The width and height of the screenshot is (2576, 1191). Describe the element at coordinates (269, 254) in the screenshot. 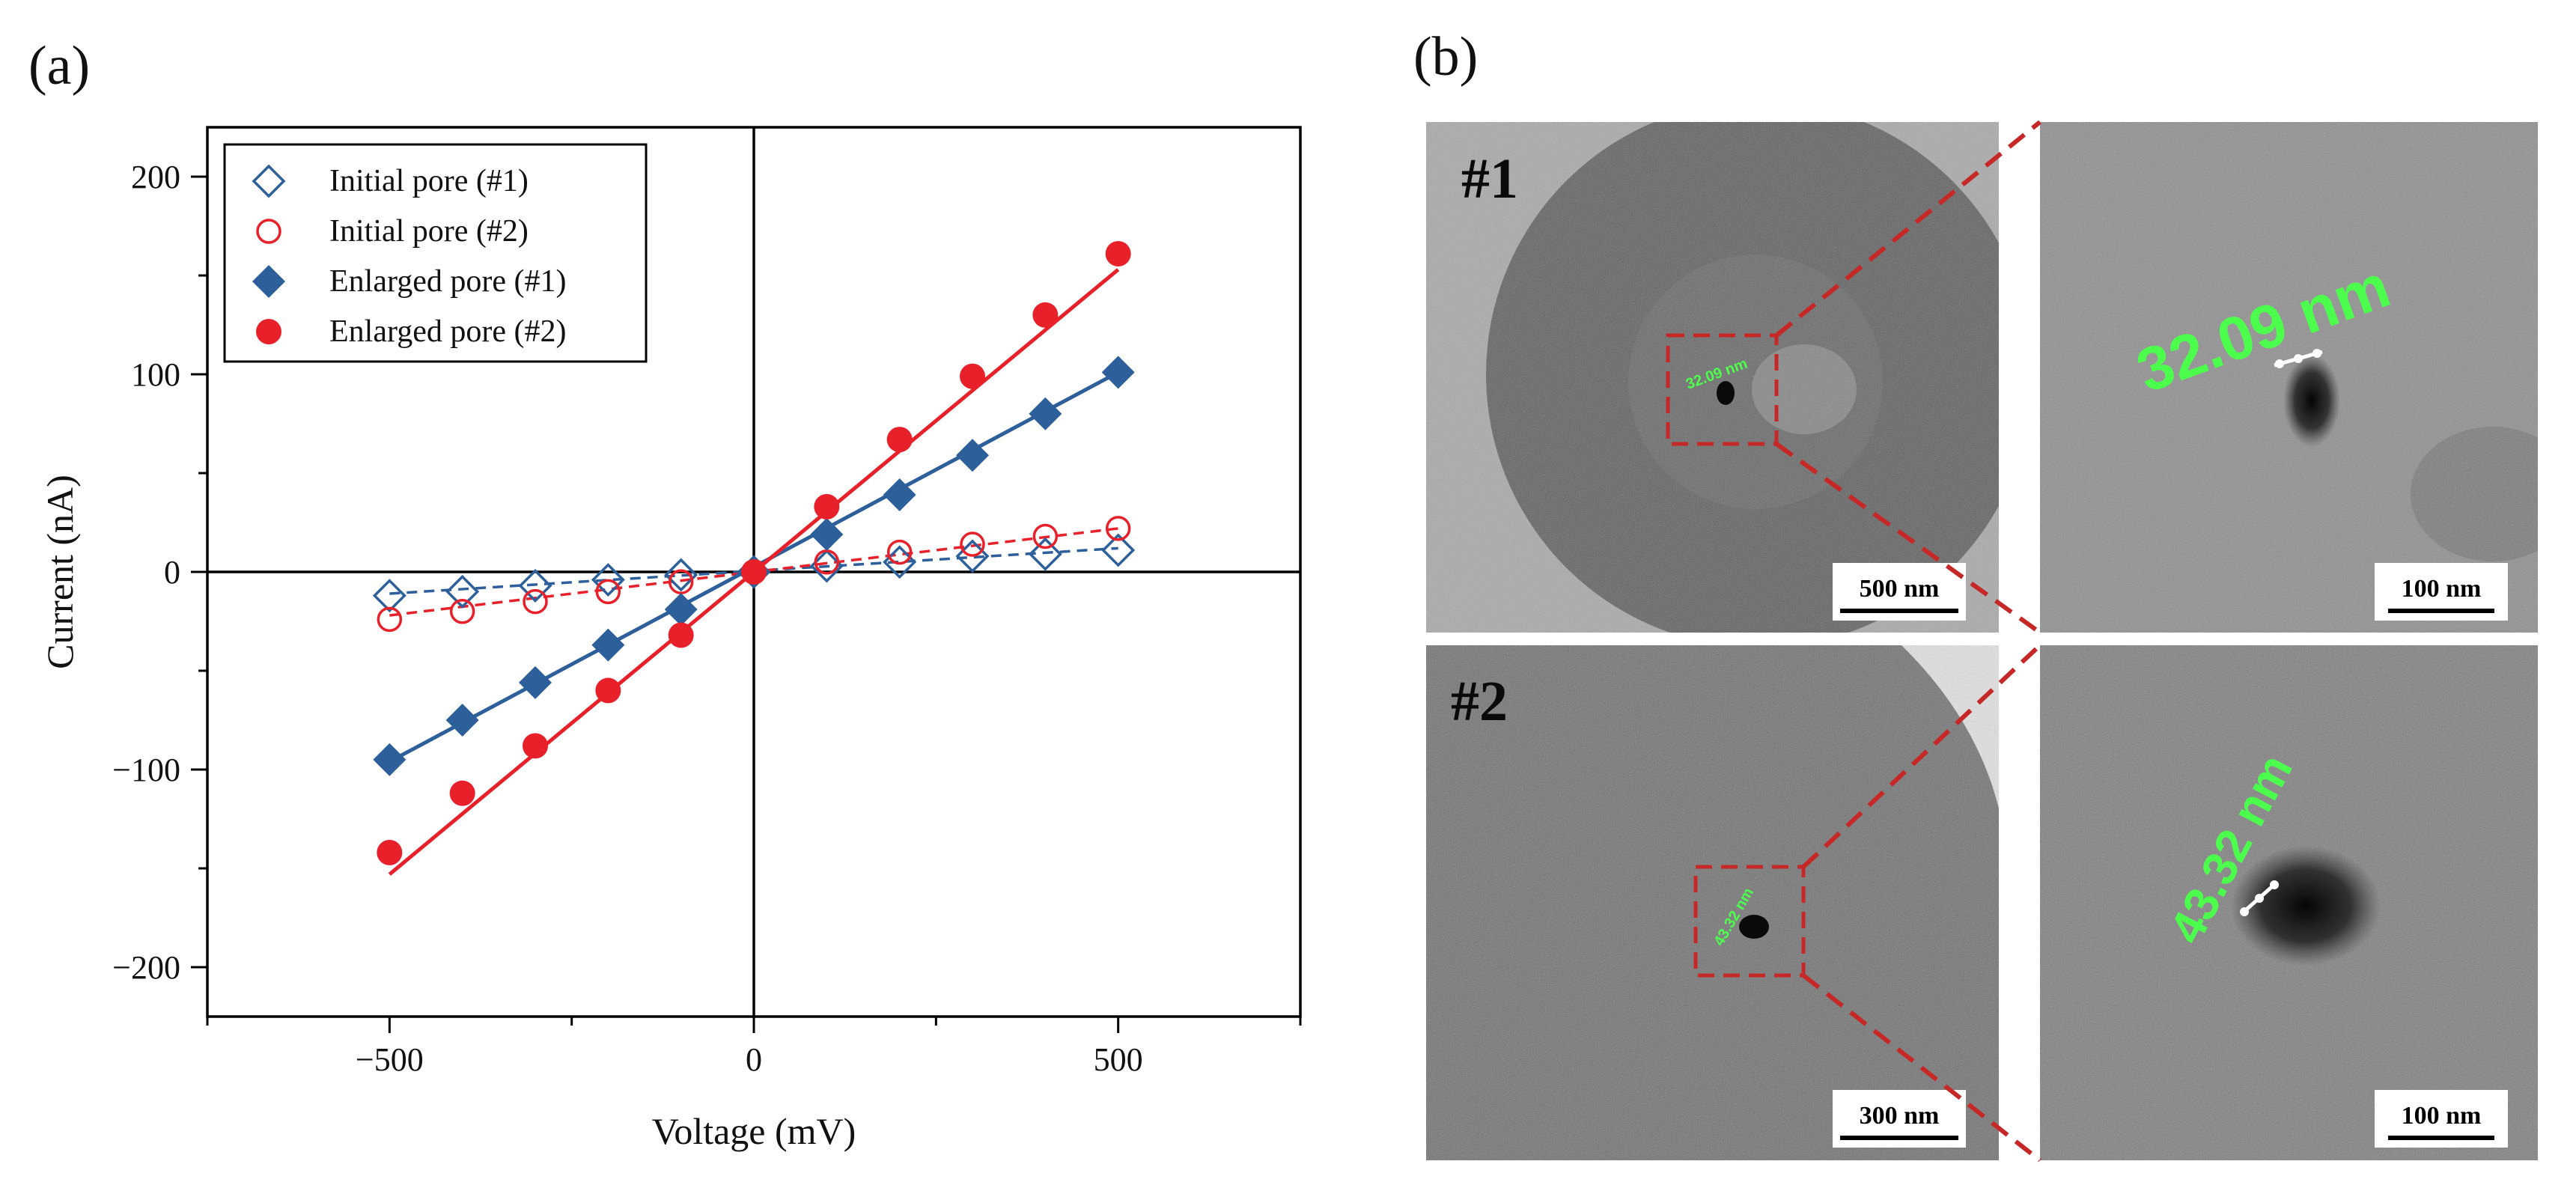

I see `legend-markers` at that location.